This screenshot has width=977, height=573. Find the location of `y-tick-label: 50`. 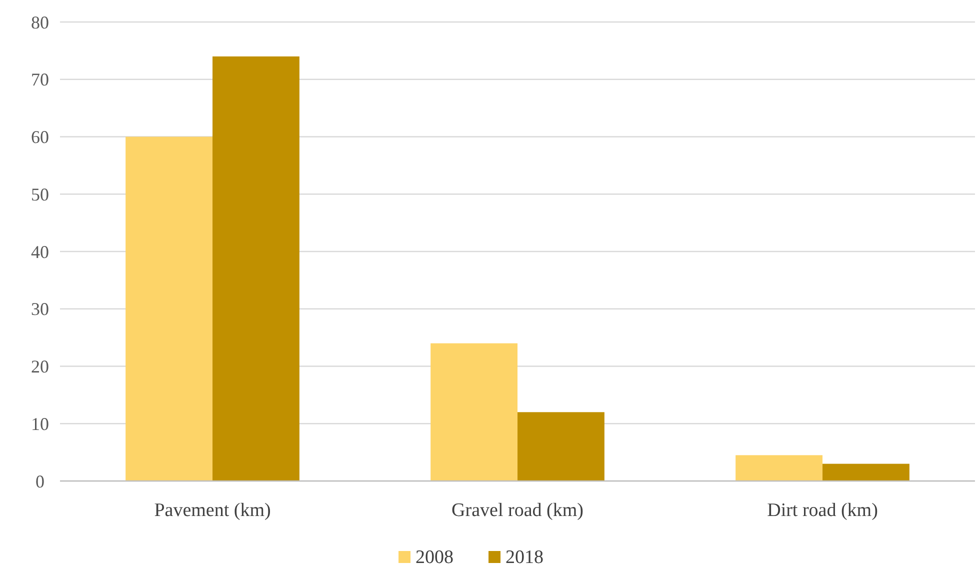

y-tick-label: 50 is located at coordinates (40, 194).